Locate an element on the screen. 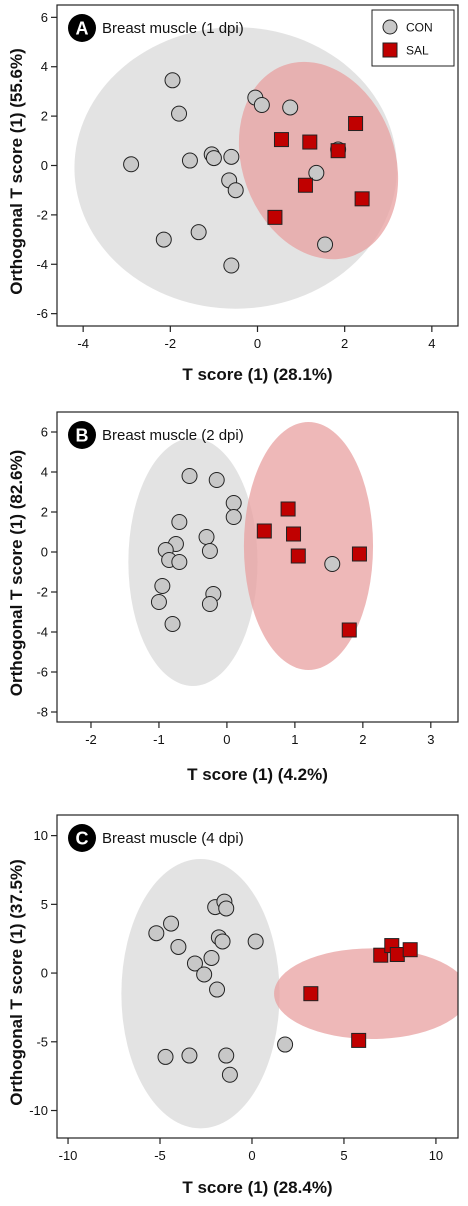 Image resolution: width=468 pixels, height=1206 pixels. x-tick-label: 3 is located at coordinates (430, 739).